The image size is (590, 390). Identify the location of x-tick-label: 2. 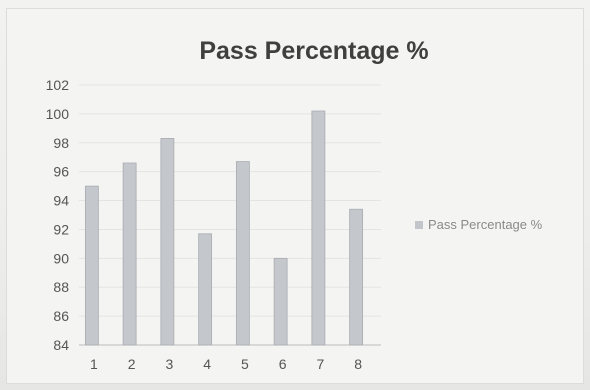
(132, 364).